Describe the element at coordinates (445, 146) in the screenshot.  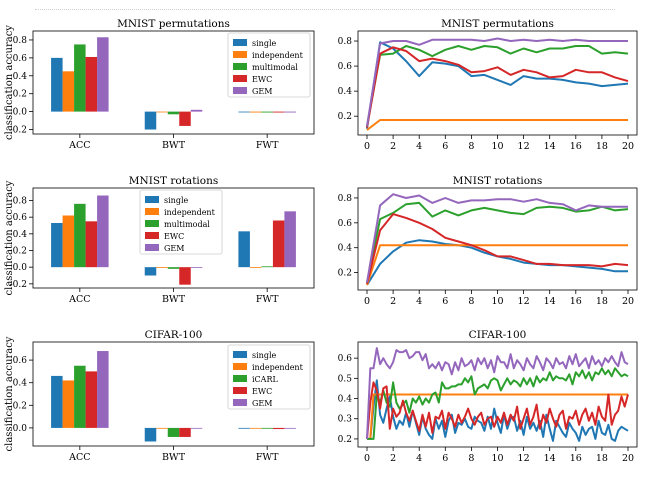
I see `x-tick-label: 6` at that location.